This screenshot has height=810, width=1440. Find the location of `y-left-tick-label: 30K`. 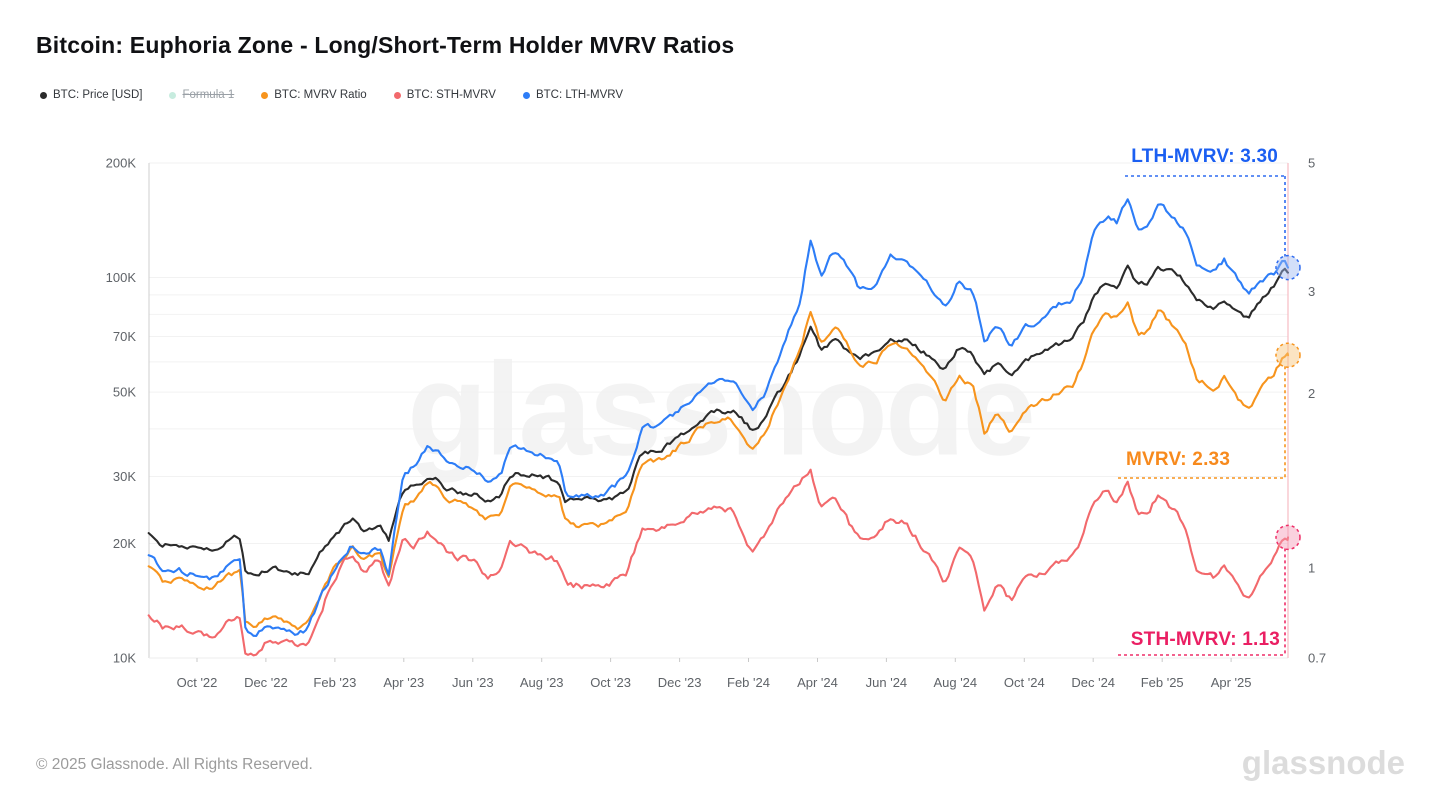

y-left-tick-label: 30K is located at coordinates (124, 476).